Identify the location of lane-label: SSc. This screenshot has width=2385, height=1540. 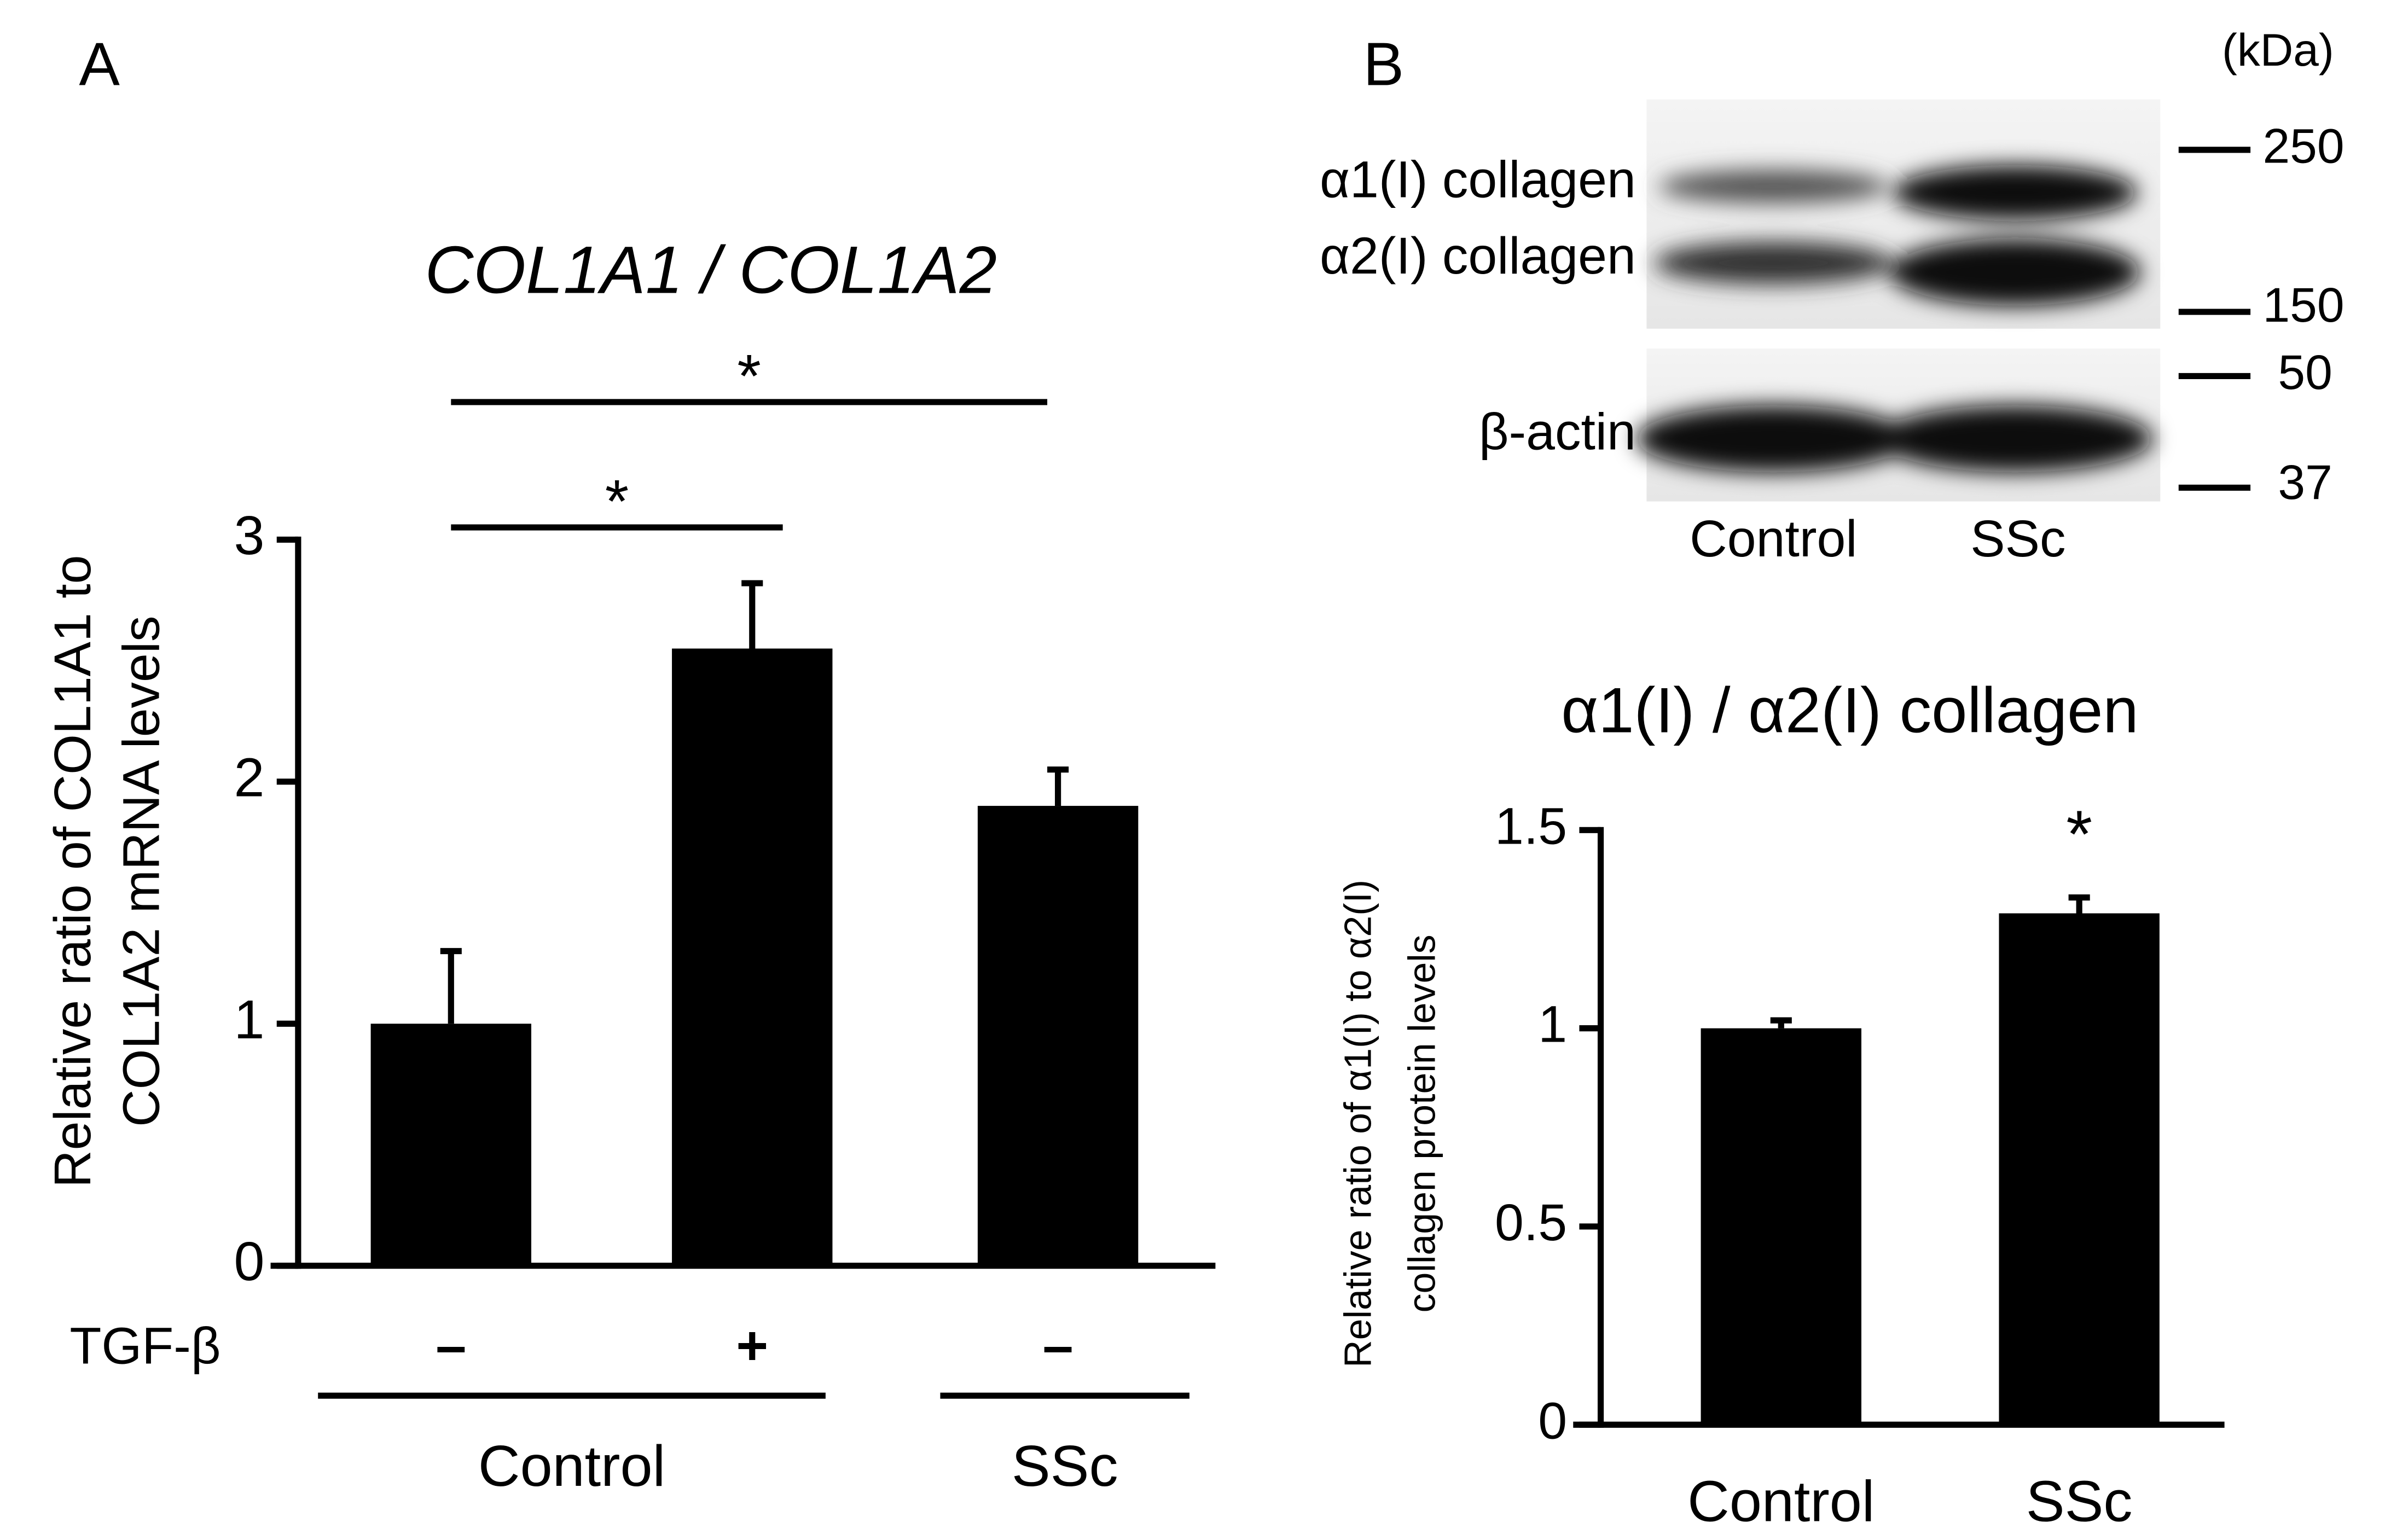
(2018, 539).